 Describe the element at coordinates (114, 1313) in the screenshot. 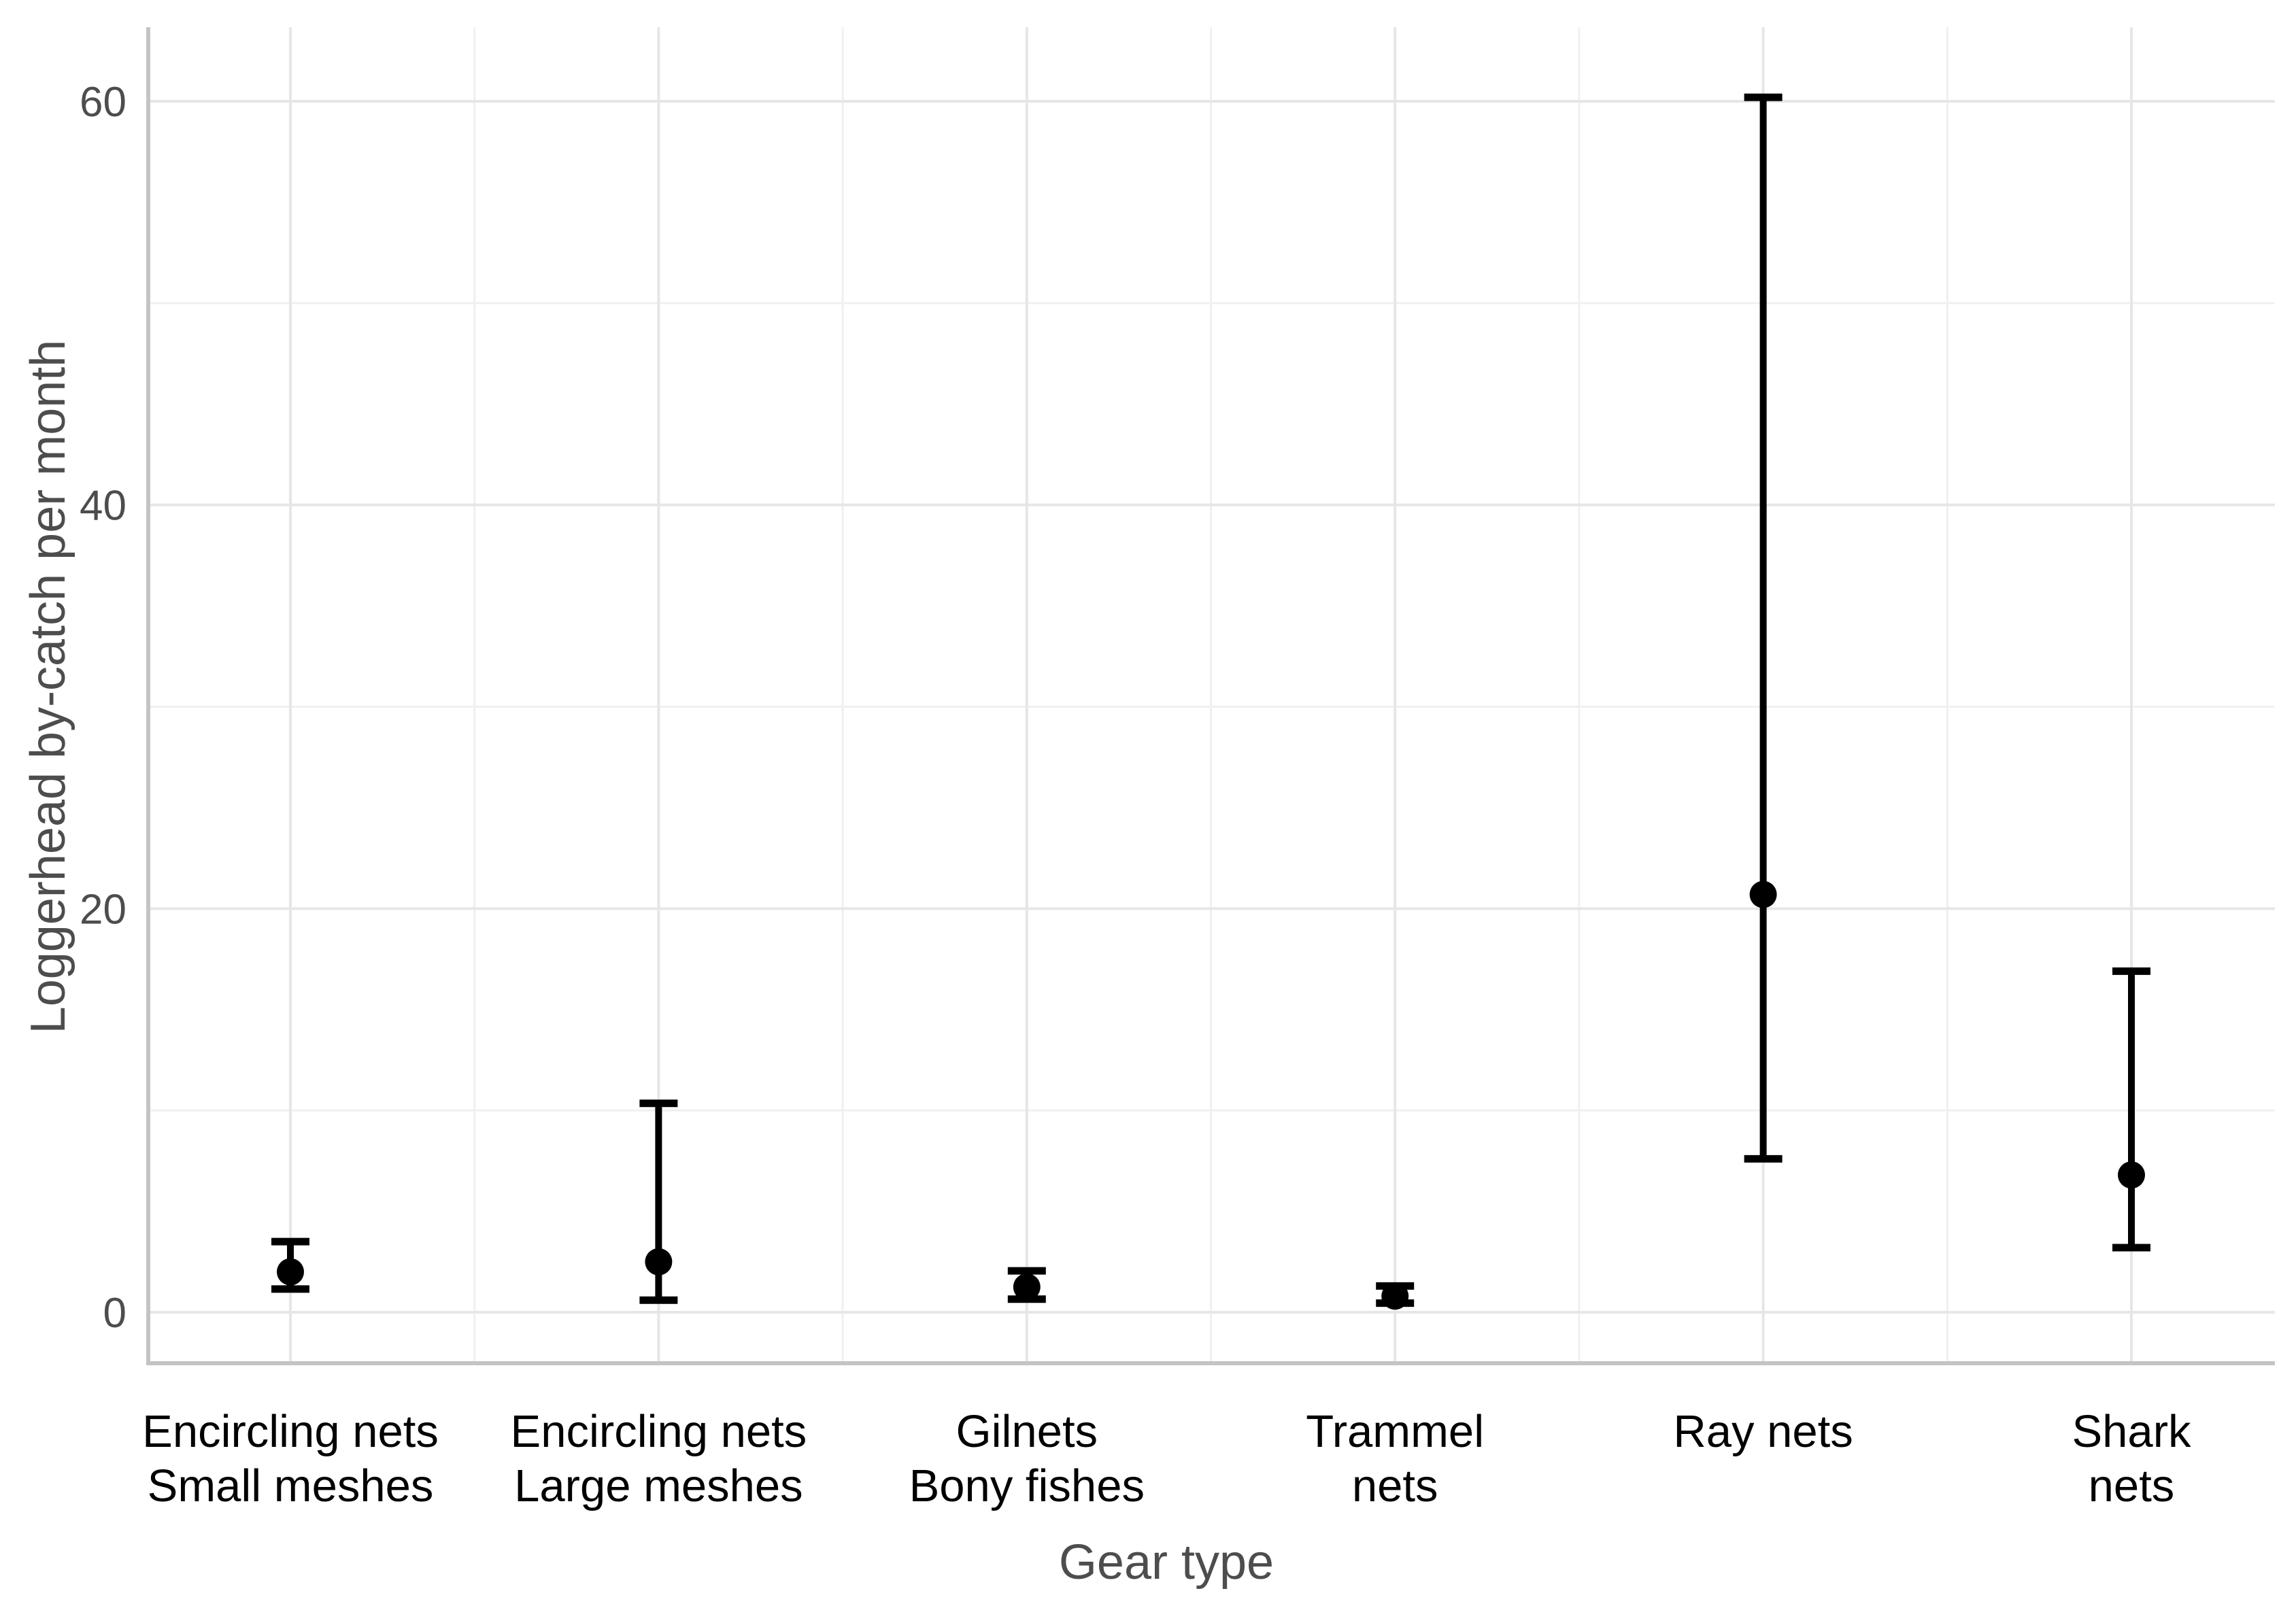

I see `y-tick-label: 0` at that location.